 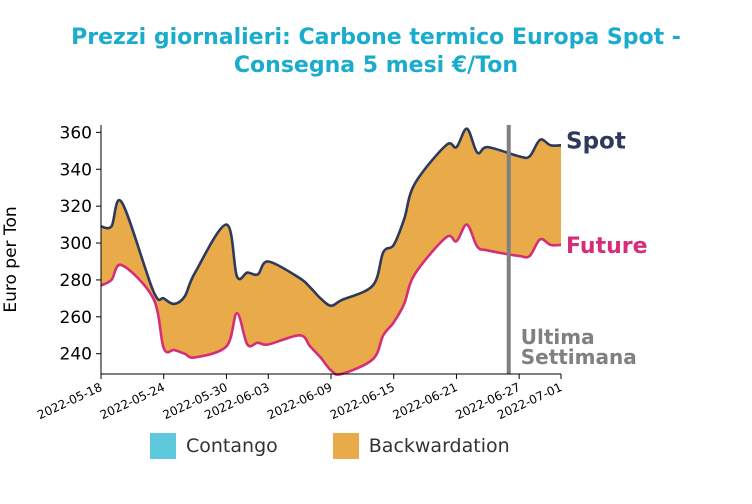 I want to click on x-tick-label: 2022-05-18, so click(x=69, y=401).